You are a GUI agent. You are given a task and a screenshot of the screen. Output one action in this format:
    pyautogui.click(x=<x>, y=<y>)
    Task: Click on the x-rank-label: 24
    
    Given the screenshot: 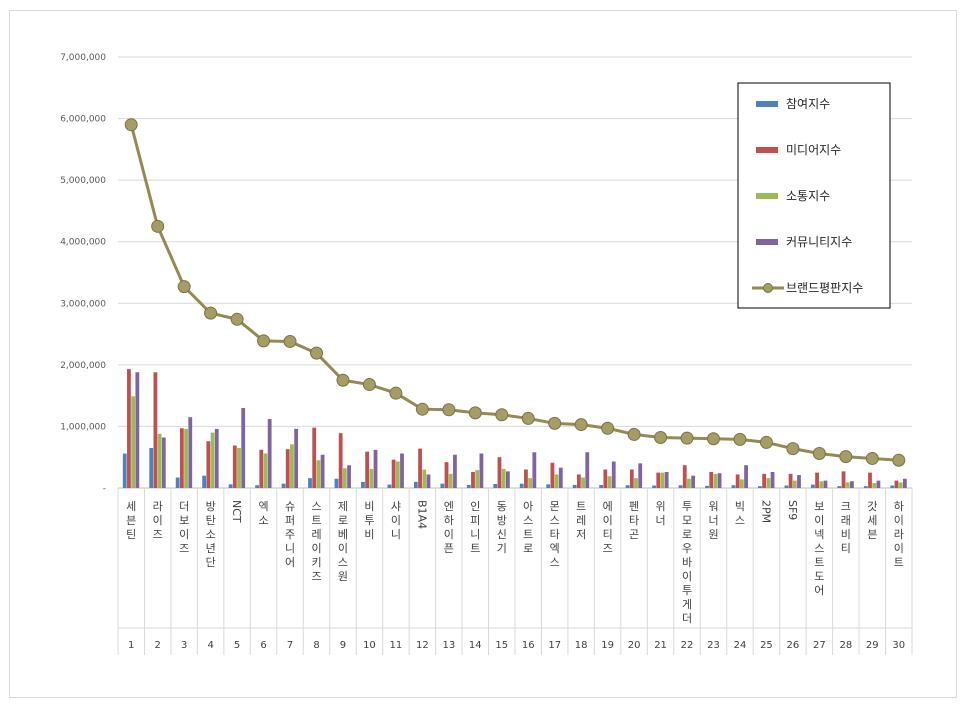 What is the action you would take?
    pyautogui.click(x=740, y=645)
    